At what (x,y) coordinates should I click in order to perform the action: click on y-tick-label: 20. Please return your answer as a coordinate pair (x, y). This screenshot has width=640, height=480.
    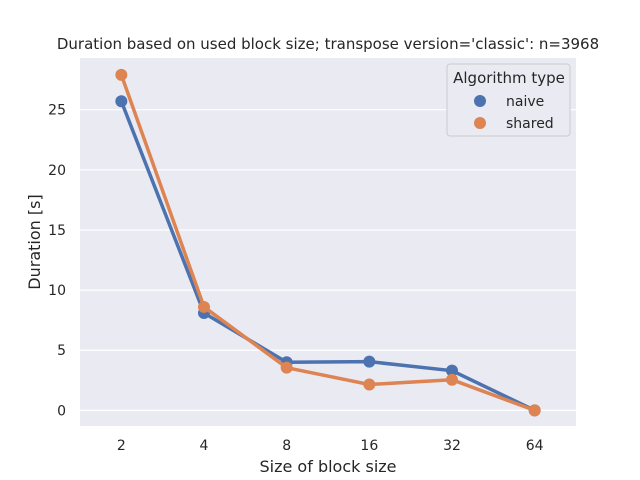
    Looking at the image, I should click on (57, 171).